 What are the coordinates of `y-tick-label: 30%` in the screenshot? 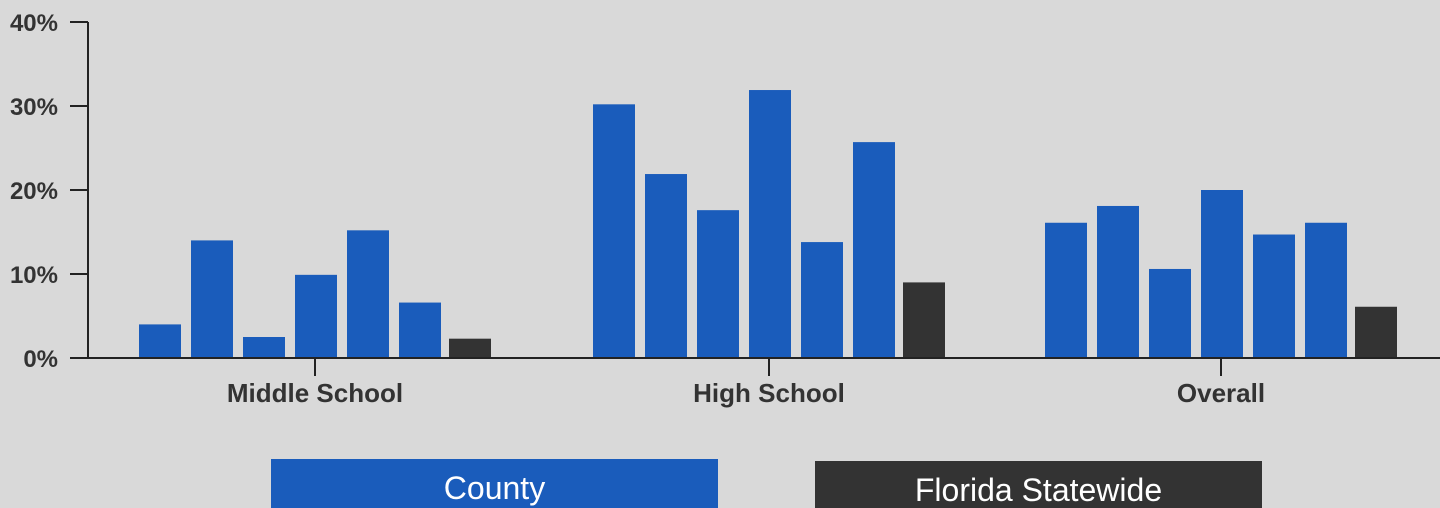 It's located at (34, 107).